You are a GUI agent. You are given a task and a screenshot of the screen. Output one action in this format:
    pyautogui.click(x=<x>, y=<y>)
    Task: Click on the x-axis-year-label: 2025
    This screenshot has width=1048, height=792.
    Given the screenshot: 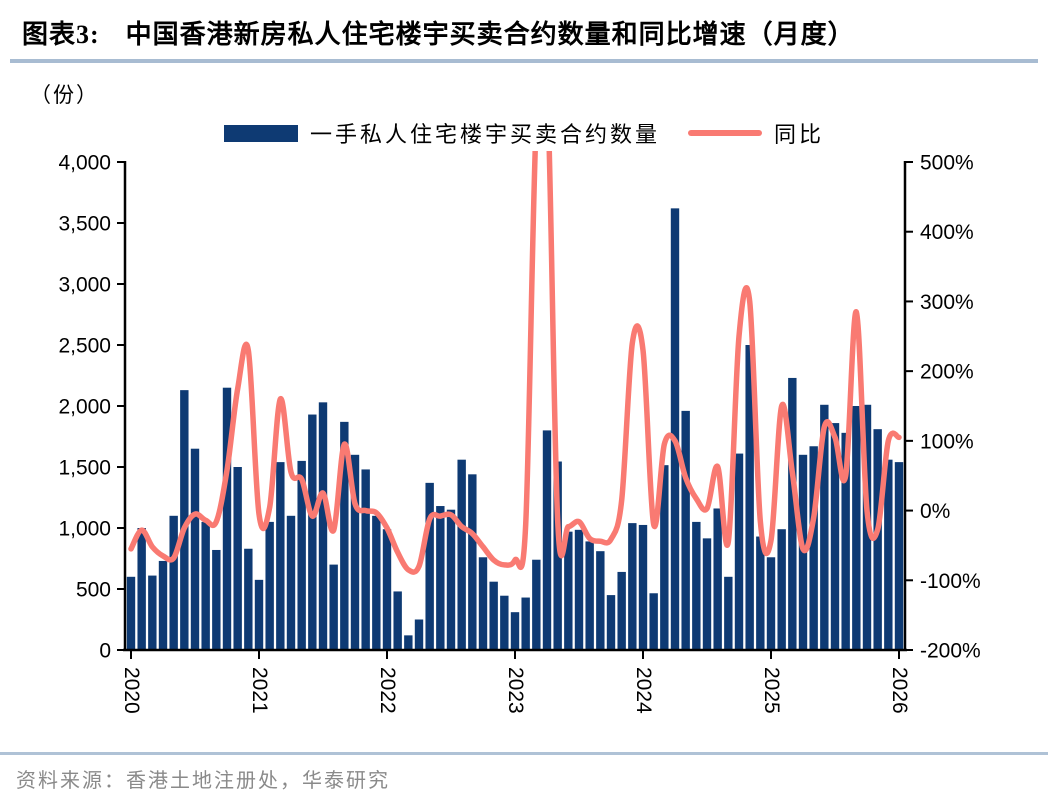 What is the action you would take?
    pyautogui.click(x=771, y=690)
    